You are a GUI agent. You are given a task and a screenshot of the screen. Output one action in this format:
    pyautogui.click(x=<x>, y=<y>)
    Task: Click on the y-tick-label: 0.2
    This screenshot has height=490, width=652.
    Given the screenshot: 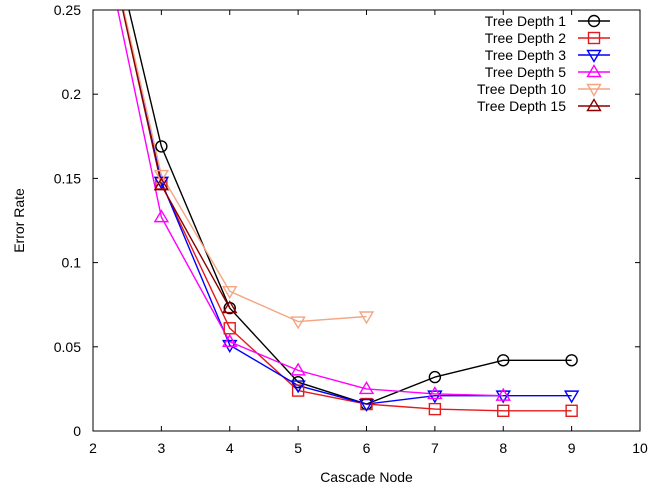 What is the action you would take?
    pyautogui.click(x=72, y=94)
    